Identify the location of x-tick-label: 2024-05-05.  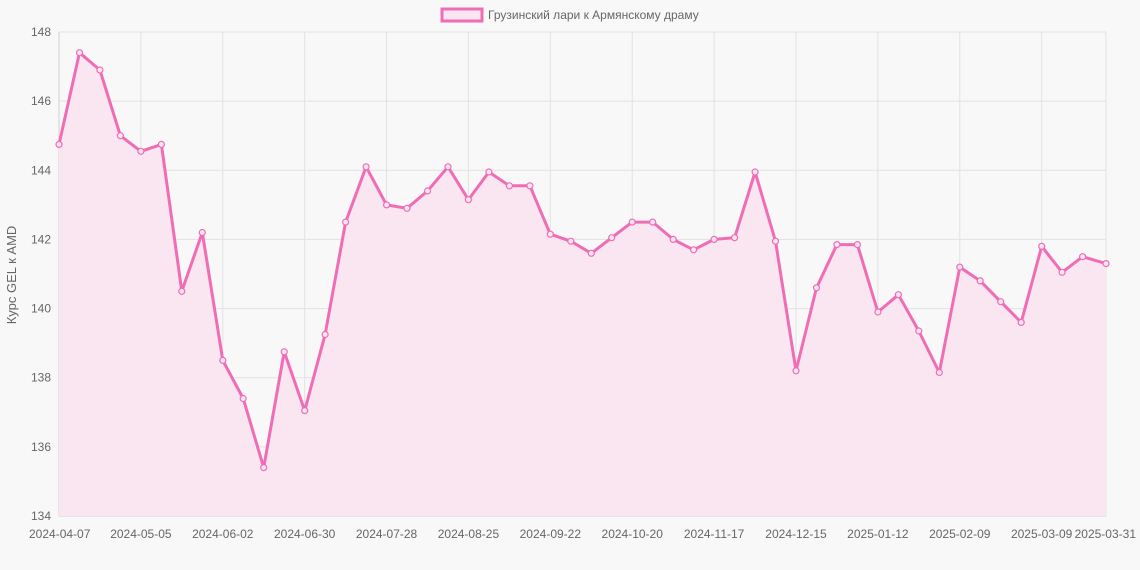
(141, 534).